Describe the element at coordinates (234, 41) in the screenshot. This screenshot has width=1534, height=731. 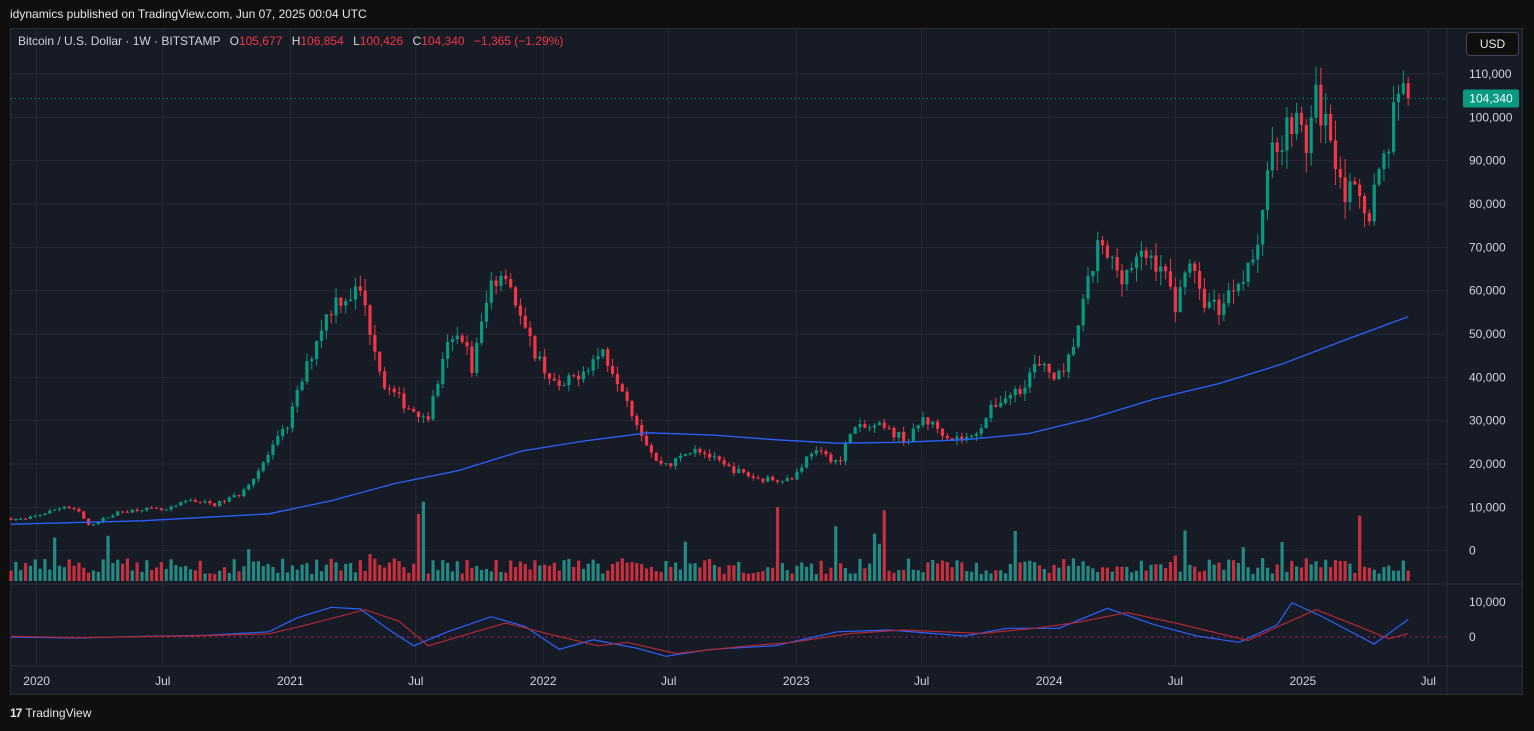
I see `open-label: O` at that location.